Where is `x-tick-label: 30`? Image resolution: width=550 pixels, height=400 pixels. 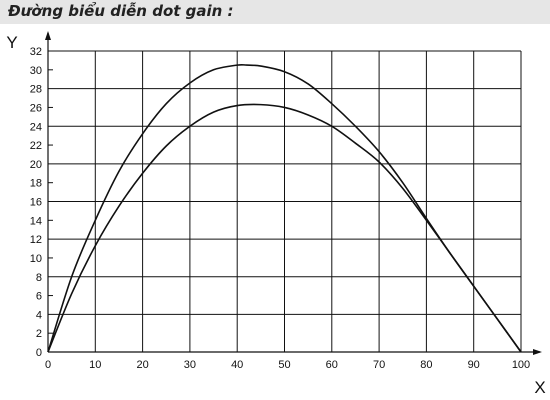
x-tick-label: 30 is located at coordinates (190, 365).